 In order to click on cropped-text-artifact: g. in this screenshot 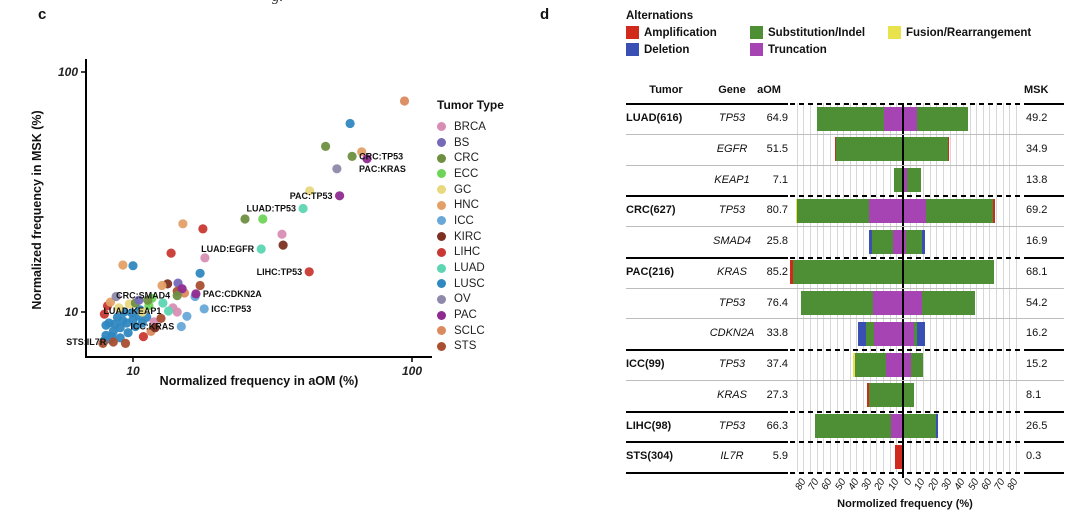, I will do `click(285, 4)`.